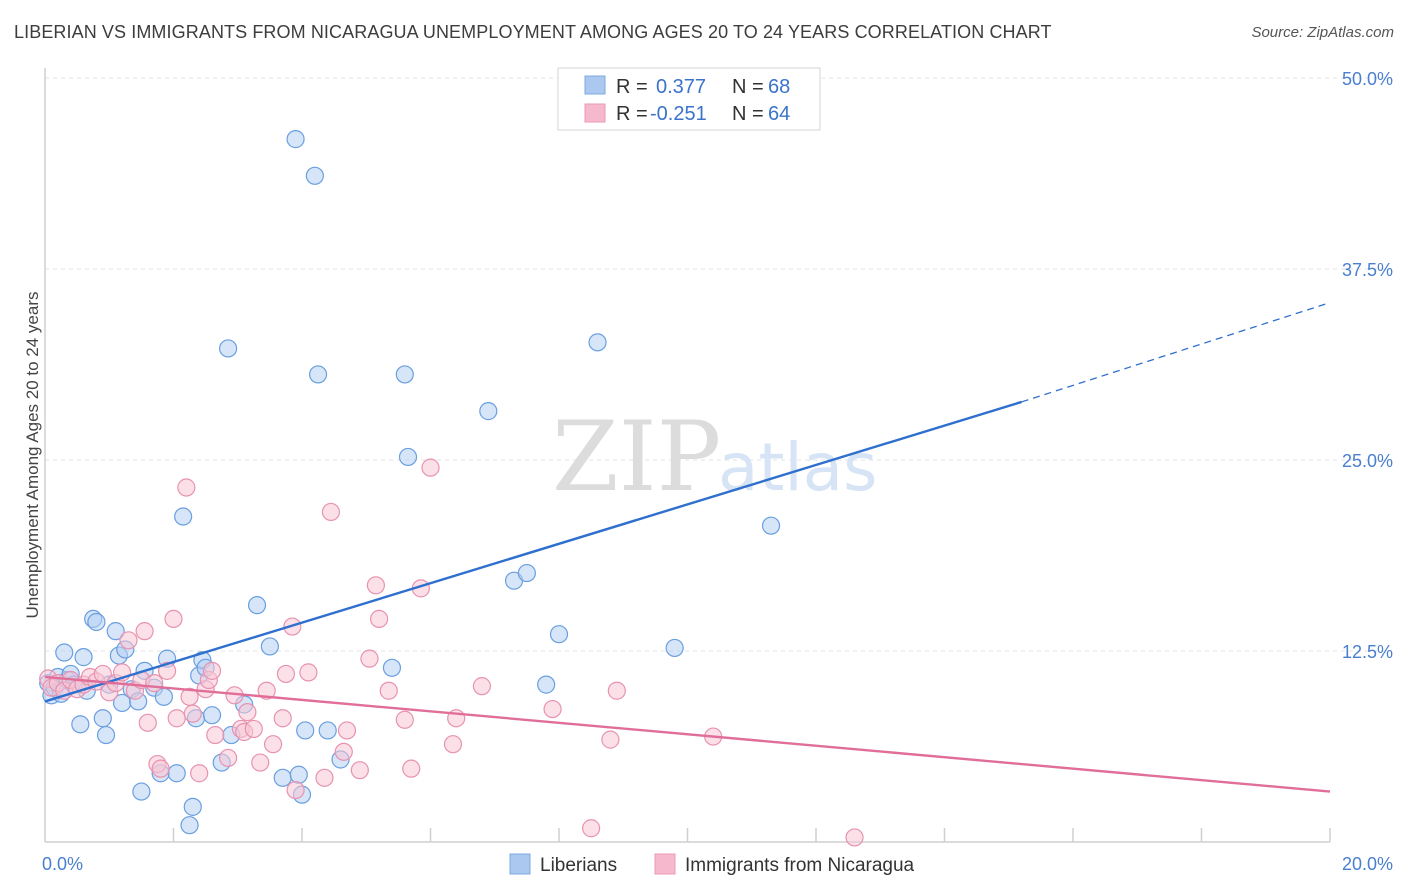 This screenshot has height=892, width=1406. I want to click on bottom-legend-swatch-liberians, so click(520, 864).